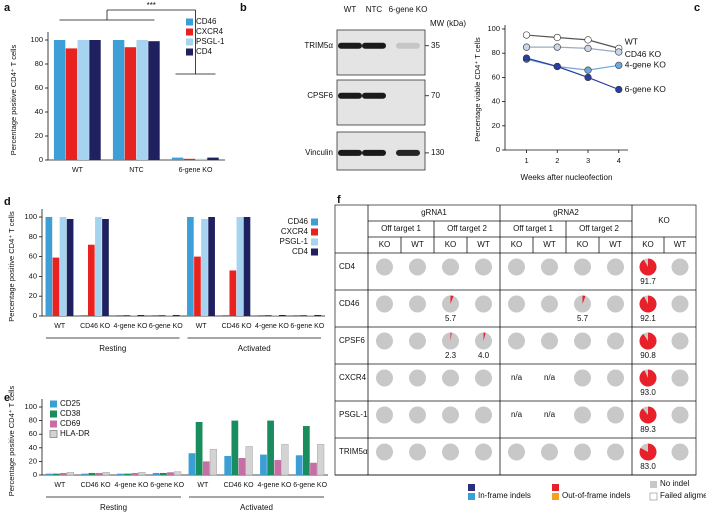 The height and width of the screenshot is (520, 706). Describe the element at coordinates (549, 244) in the screenshot. I see `column-header: WT` at that location.